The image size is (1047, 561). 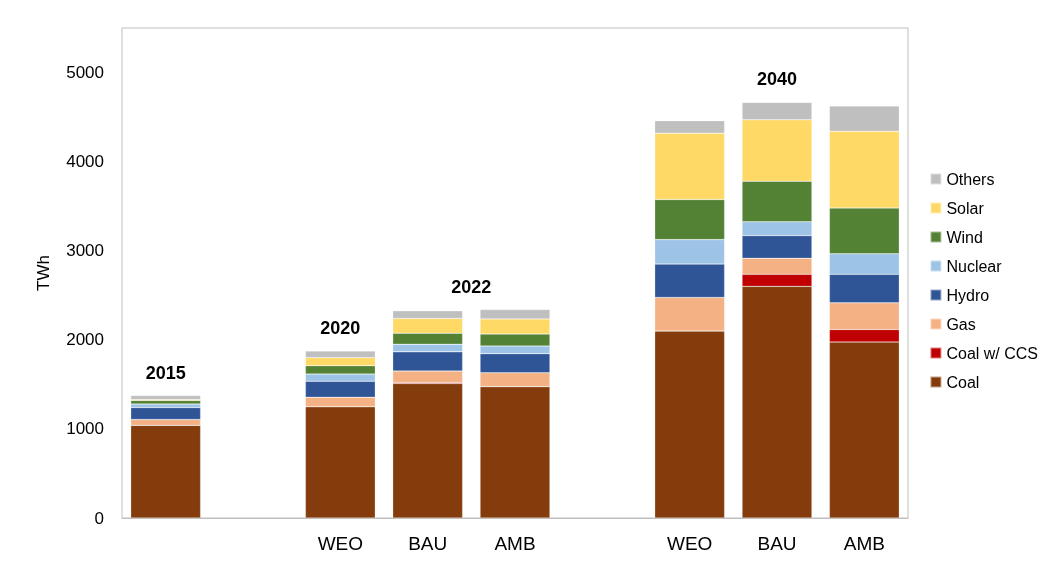 What do you see at coordinates (340, 327) in the screenshot?
I see `annotation: 2020` at bounding box center [340, 327].